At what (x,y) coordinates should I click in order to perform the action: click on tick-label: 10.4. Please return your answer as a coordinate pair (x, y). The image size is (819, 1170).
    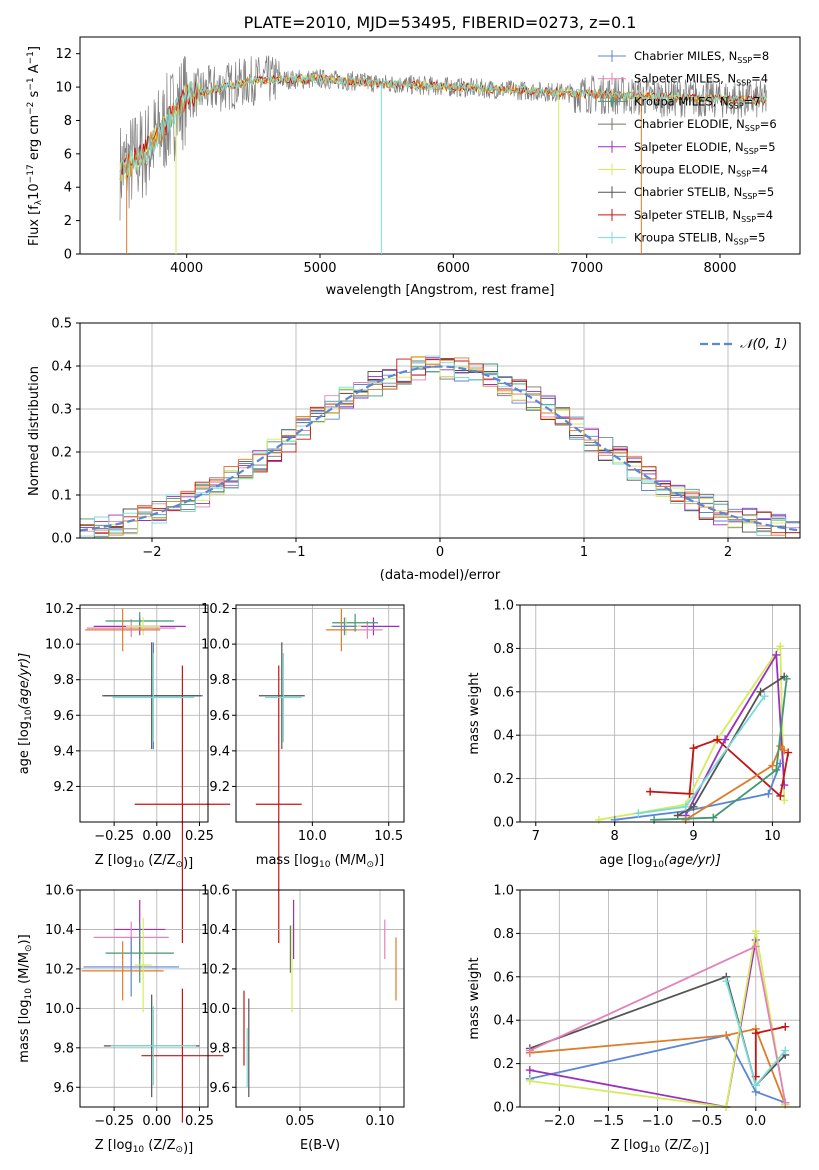
    Looking at the image, I should click on (59, 930).